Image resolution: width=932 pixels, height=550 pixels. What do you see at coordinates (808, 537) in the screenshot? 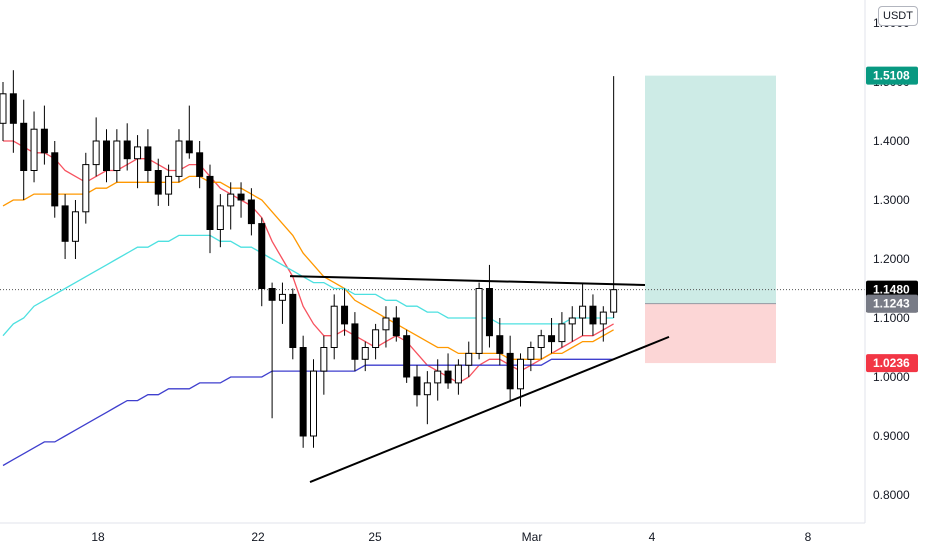
I see `x-tick-label: 8` at bounding box center [808, 537].